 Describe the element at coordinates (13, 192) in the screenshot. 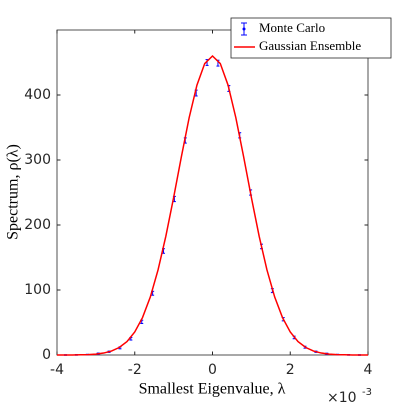

I see `y-axis-label: Spectrum, ρ(λ)` at that location.